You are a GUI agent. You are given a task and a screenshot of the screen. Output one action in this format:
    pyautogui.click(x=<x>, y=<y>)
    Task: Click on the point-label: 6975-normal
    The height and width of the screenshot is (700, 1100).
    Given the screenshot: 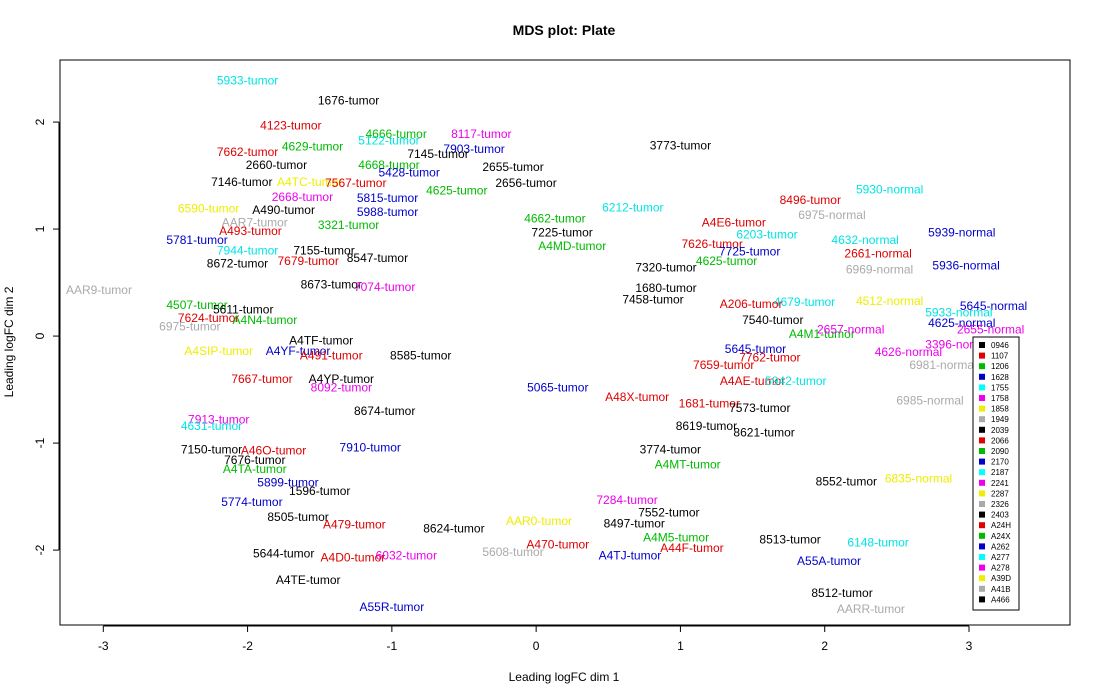 What is the action you would take?
    pyautogui.click(x=831, y=215)
    